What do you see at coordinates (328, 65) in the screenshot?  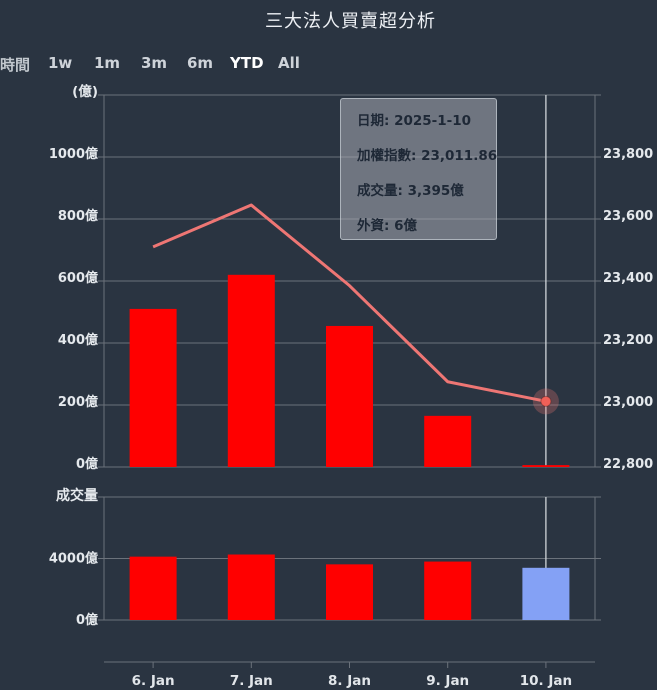 I see `range-selector: 時間 1w 1m 3m 6m YTD All` at bounding box center [328, 65].